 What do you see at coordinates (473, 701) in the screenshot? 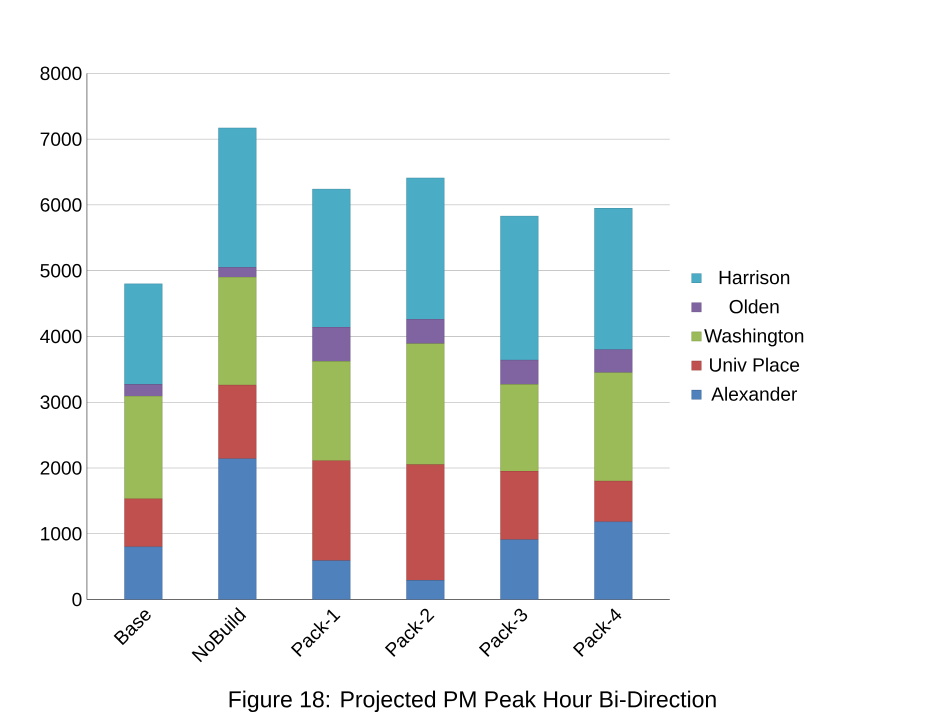
I see `caption: Figure 18: Projected PM Peak Hour Bi-Direction` at bounding box center [473, 701].